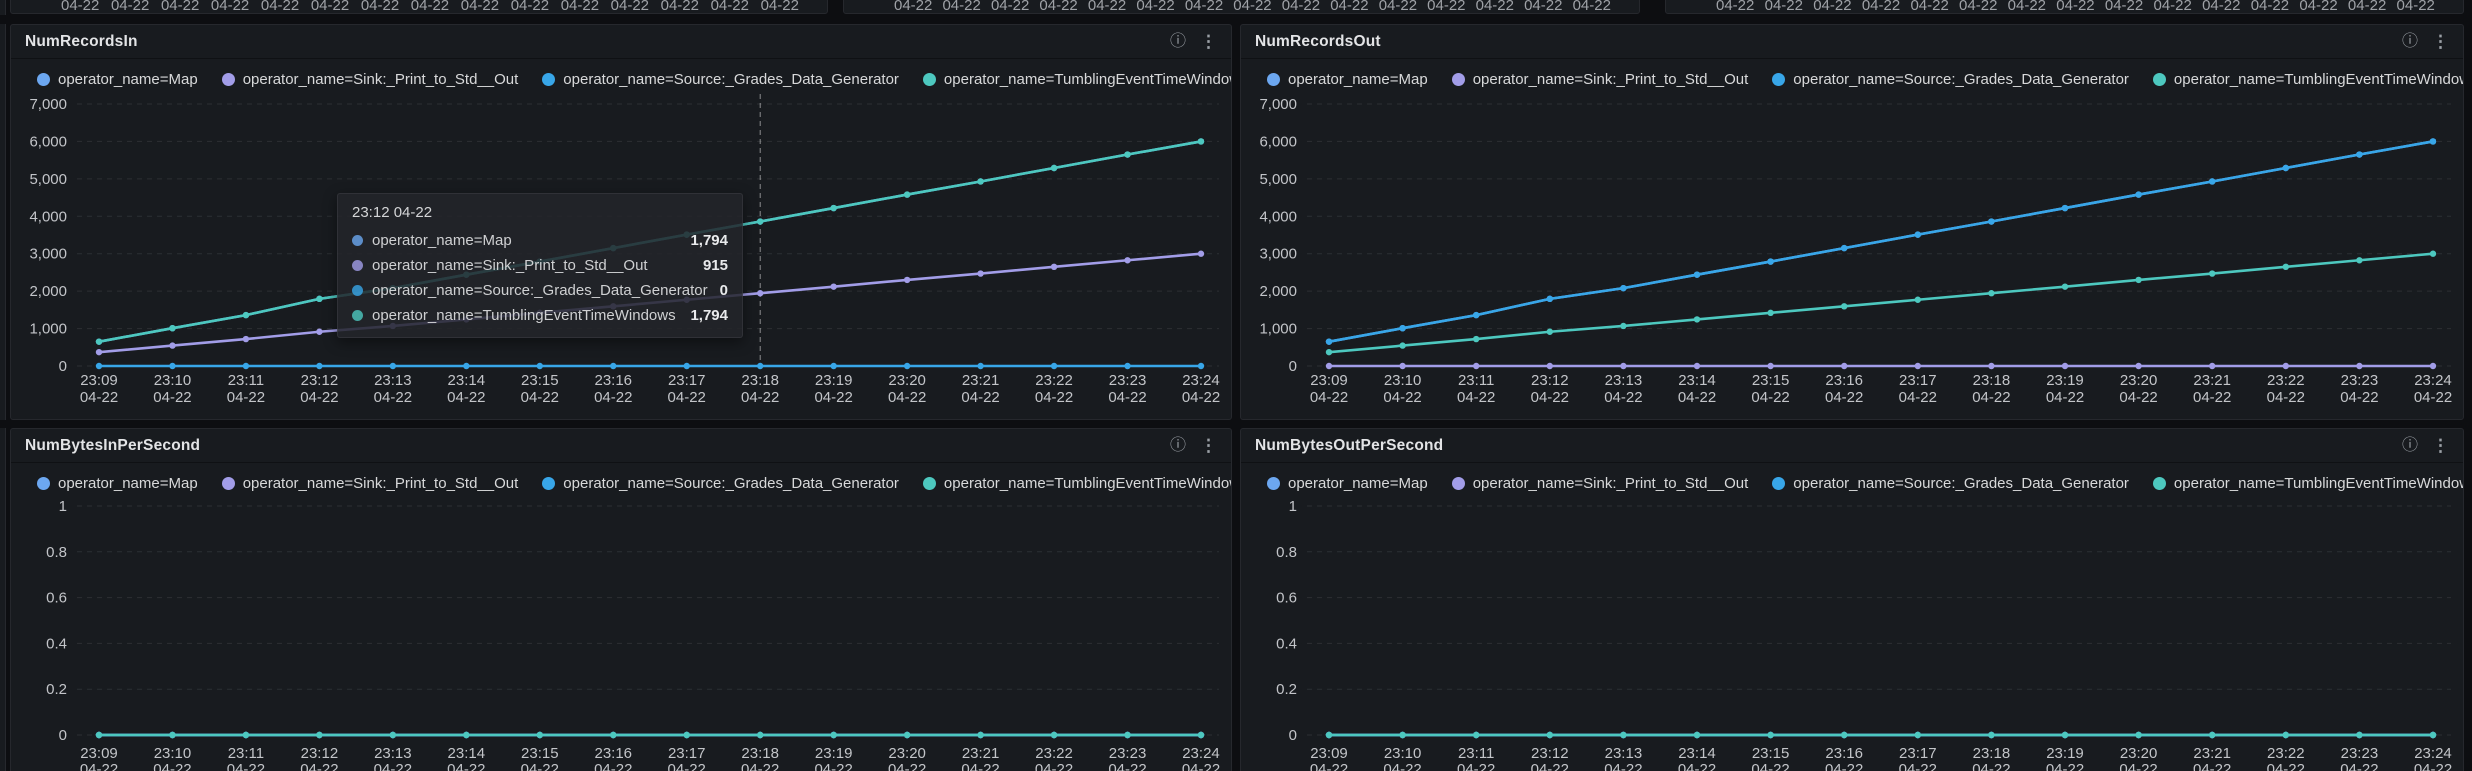 The width and height of the screenshot is (2472, 771). I want to click on svg-text: 23:14, so click(1697, 380).